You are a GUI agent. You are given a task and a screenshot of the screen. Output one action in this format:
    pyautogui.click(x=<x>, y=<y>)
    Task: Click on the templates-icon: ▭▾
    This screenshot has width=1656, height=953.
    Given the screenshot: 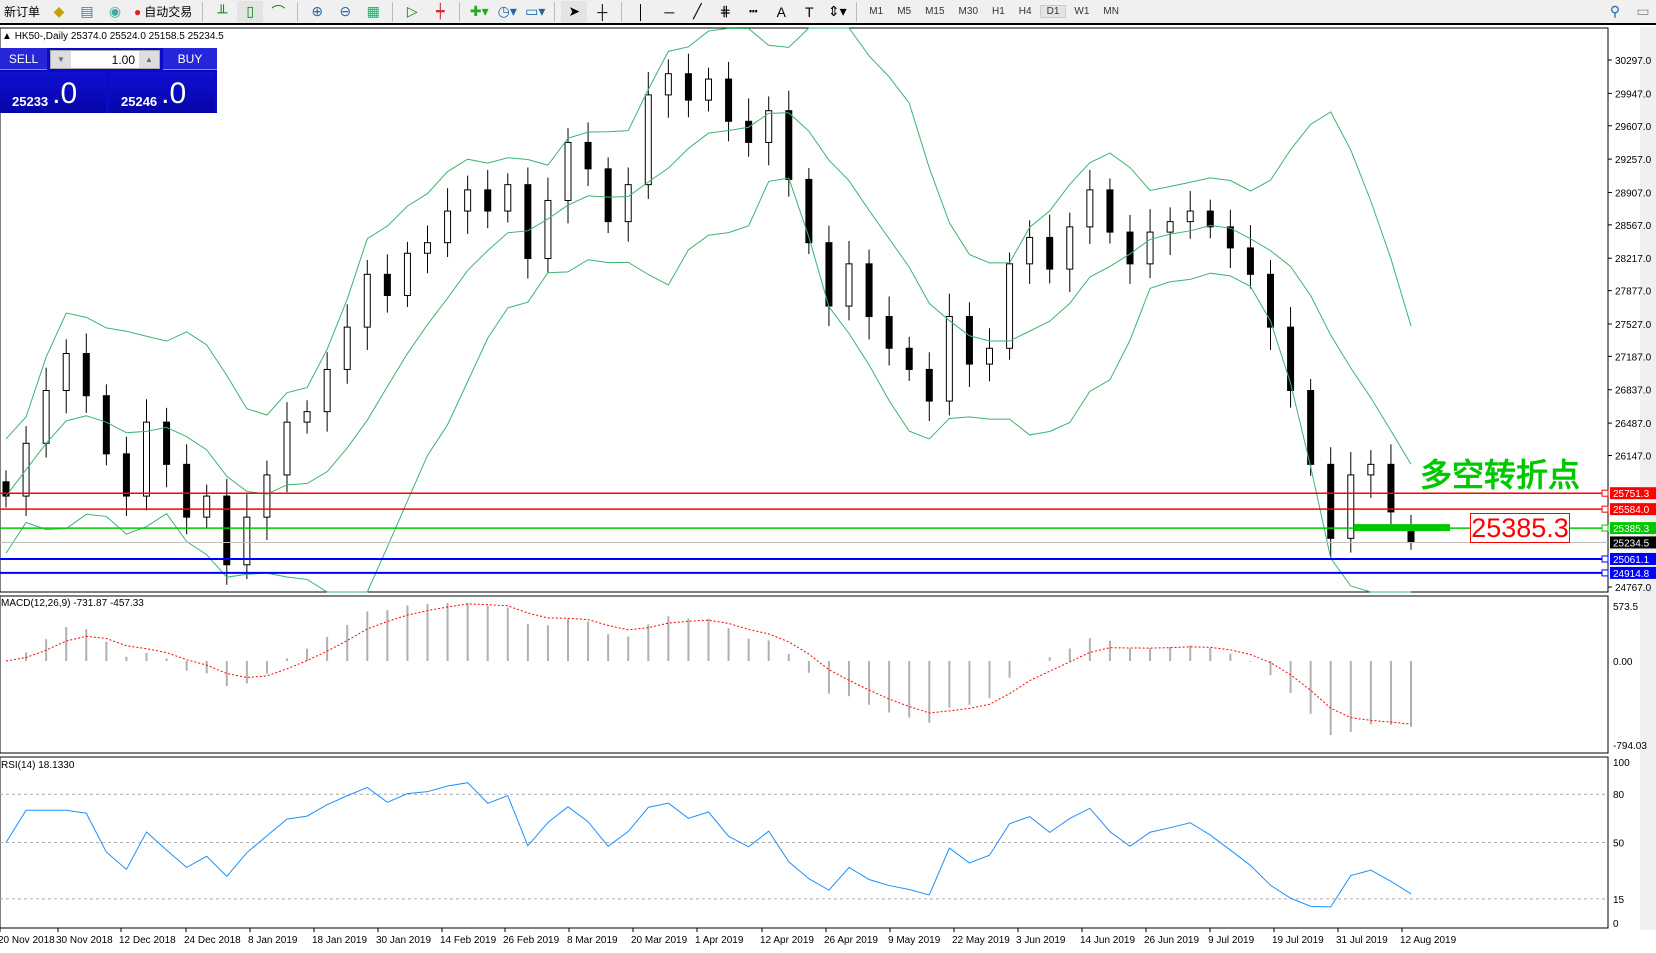 What is the action you would take?
    pyautogui.click(x=535, y=11)
    